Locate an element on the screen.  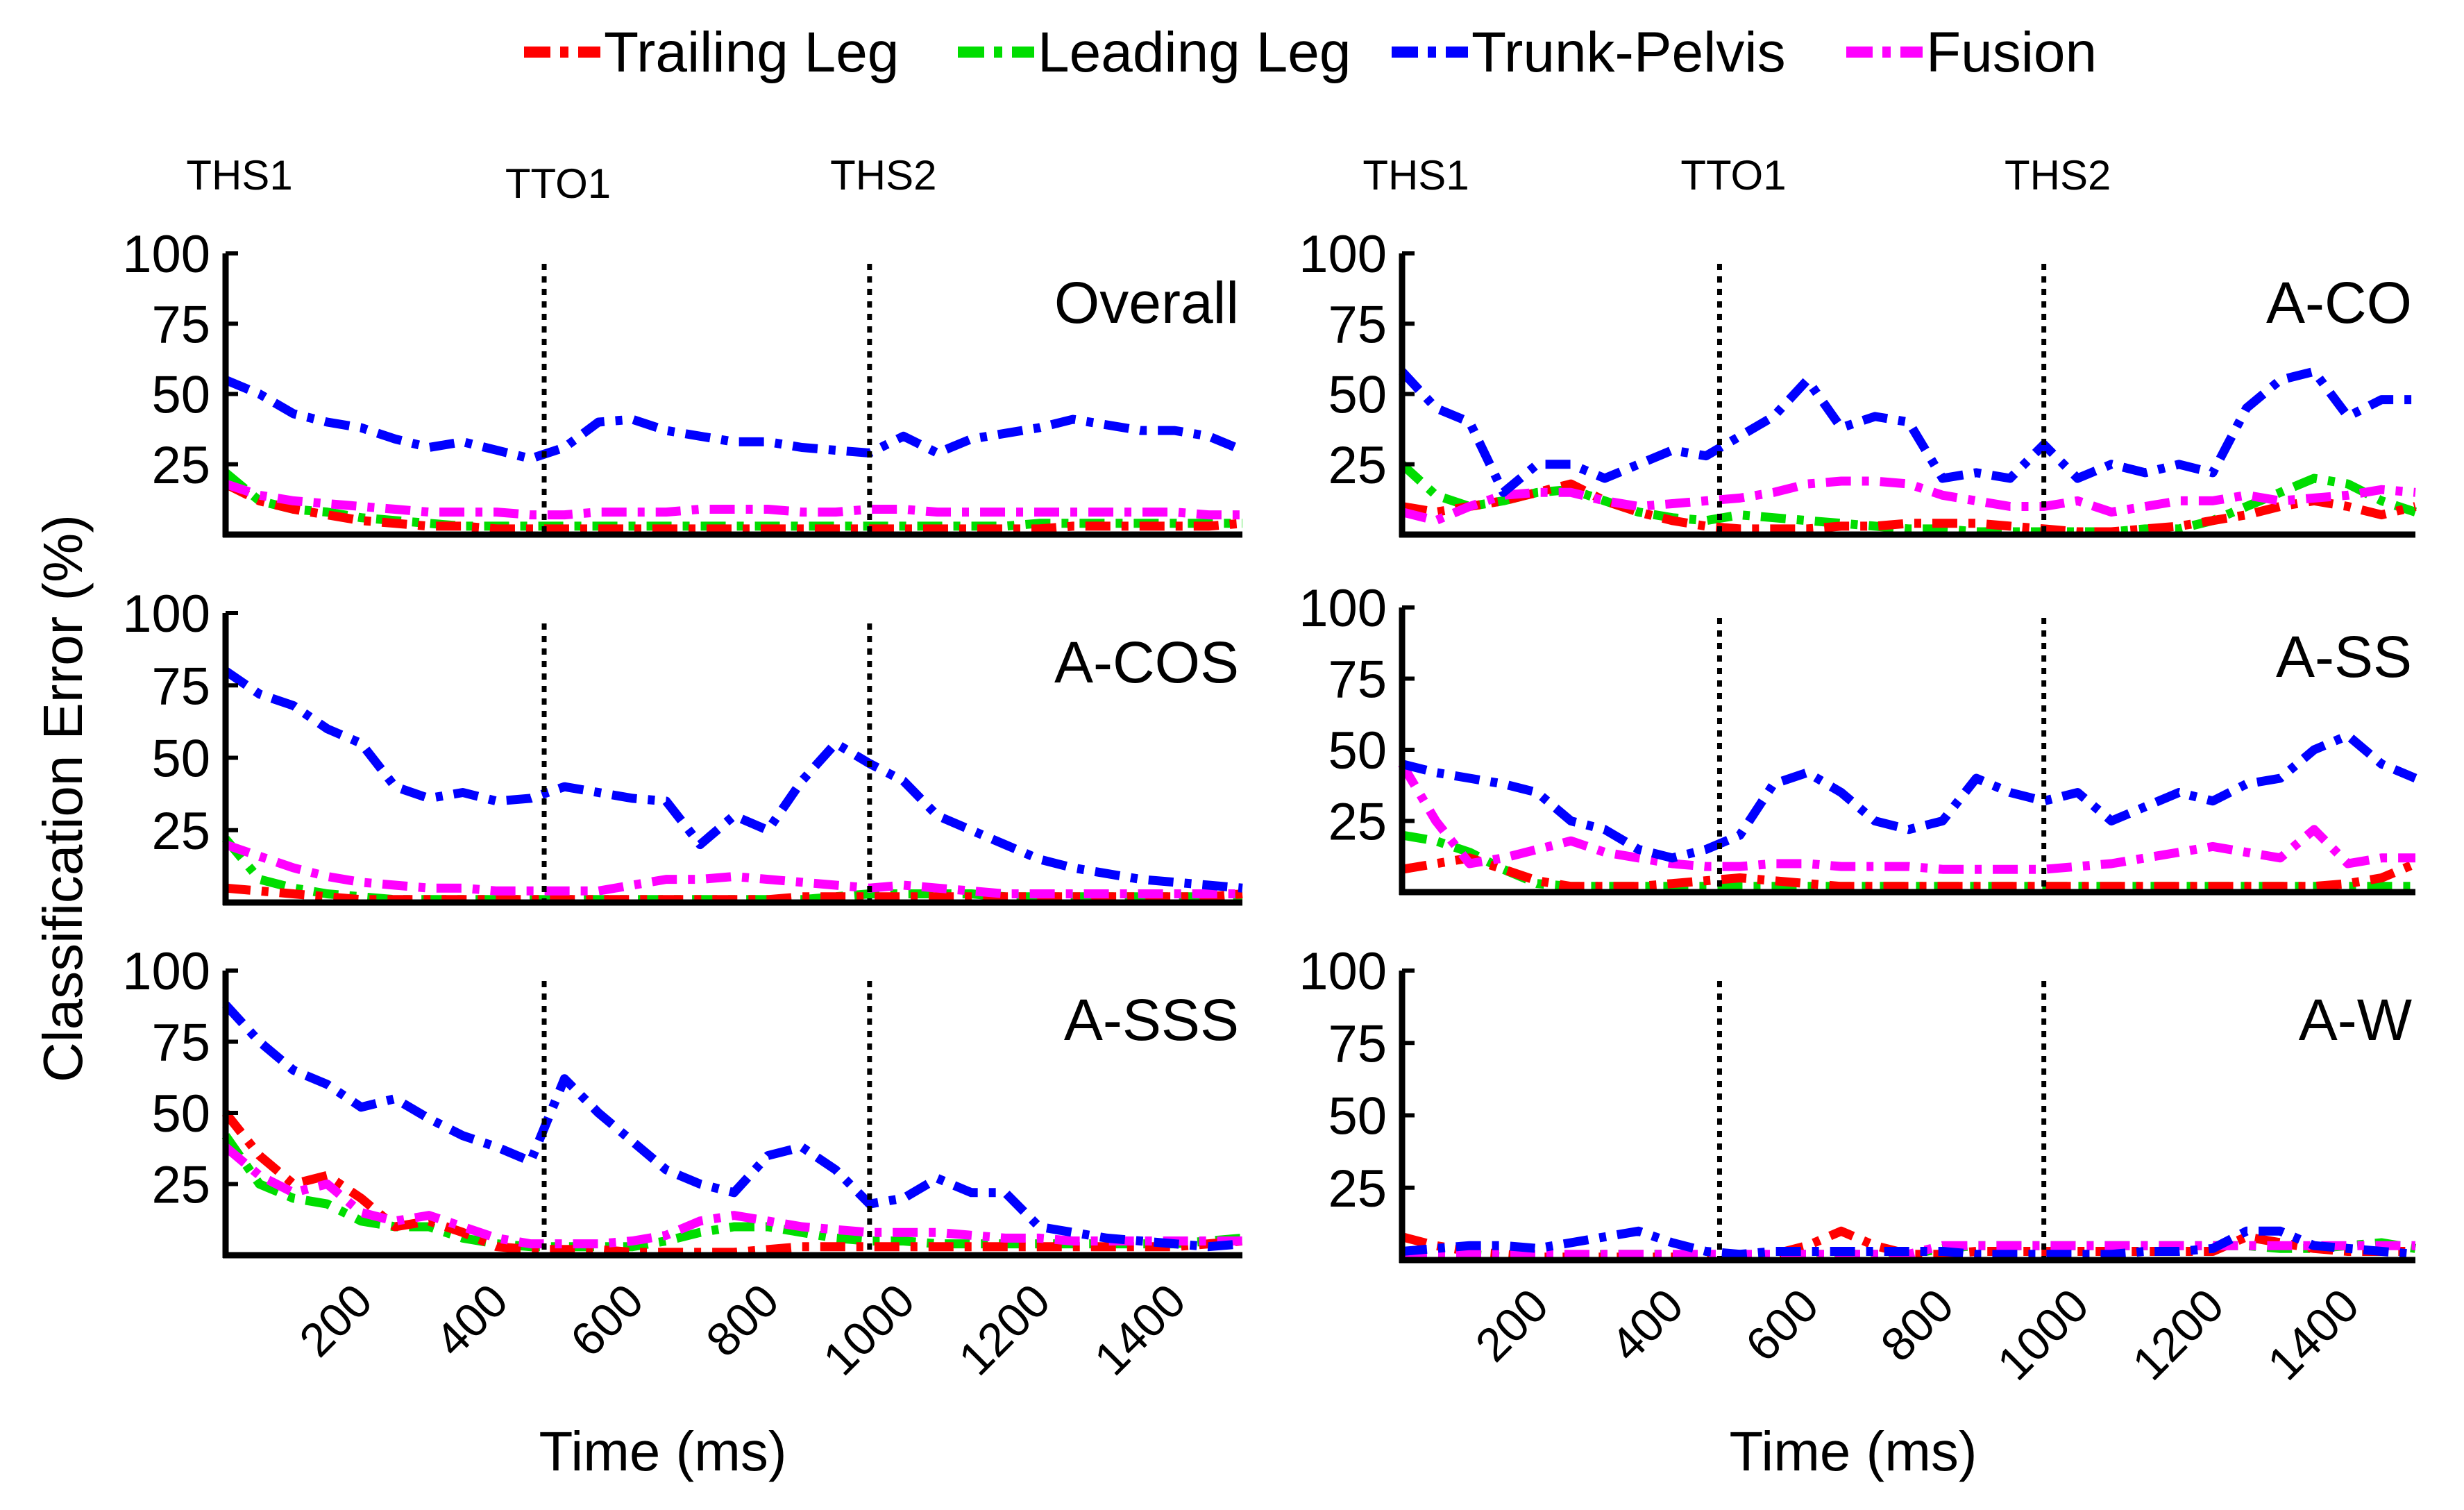
legend-item-fusion: Fusion is located at coordinates (1971, 52).